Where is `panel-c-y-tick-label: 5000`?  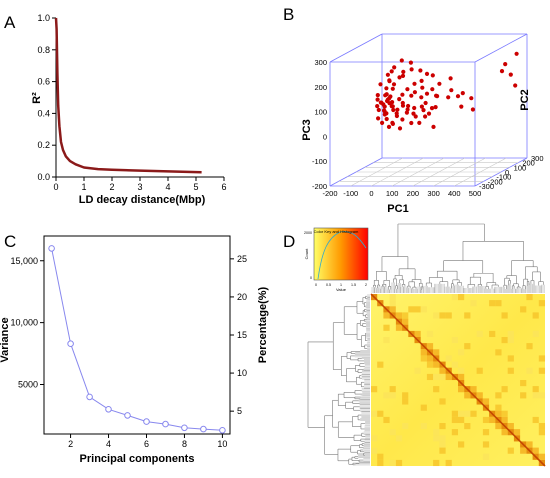
panel-c-y-tick-label: 5000 is located at coordinates (28, 385).